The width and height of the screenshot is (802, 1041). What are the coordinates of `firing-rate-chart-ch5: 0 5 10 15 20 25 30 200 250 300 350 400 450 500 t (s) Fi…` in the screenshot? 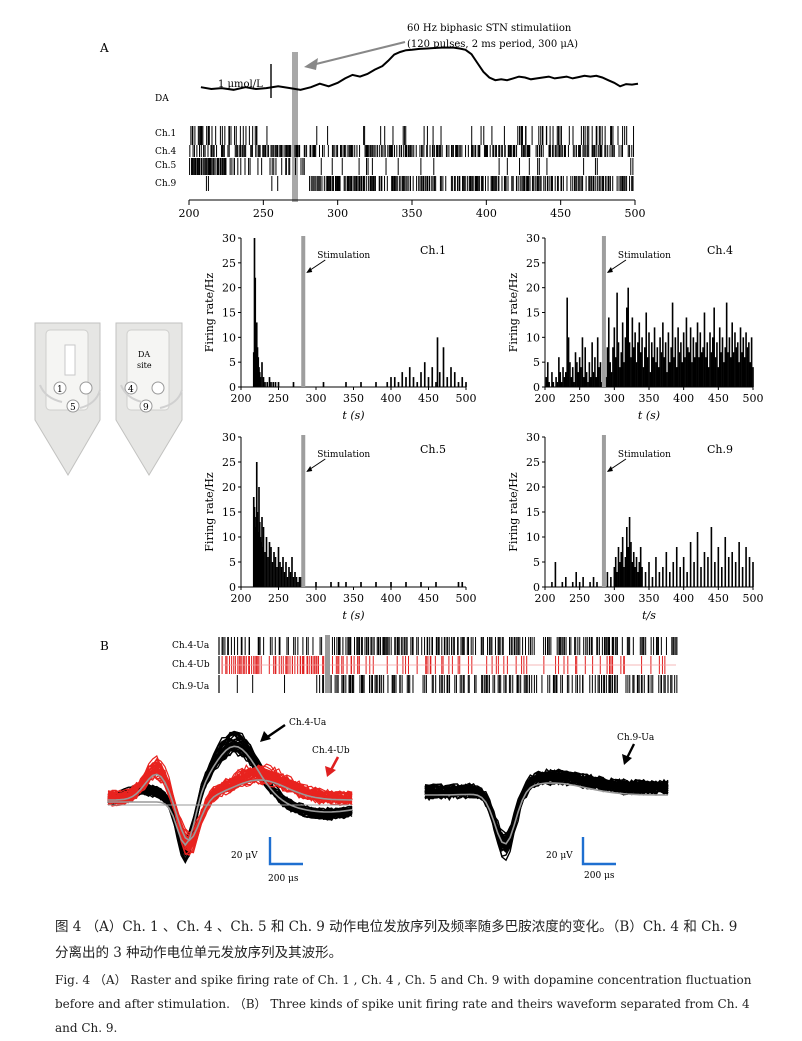 It's located at (340, 526).